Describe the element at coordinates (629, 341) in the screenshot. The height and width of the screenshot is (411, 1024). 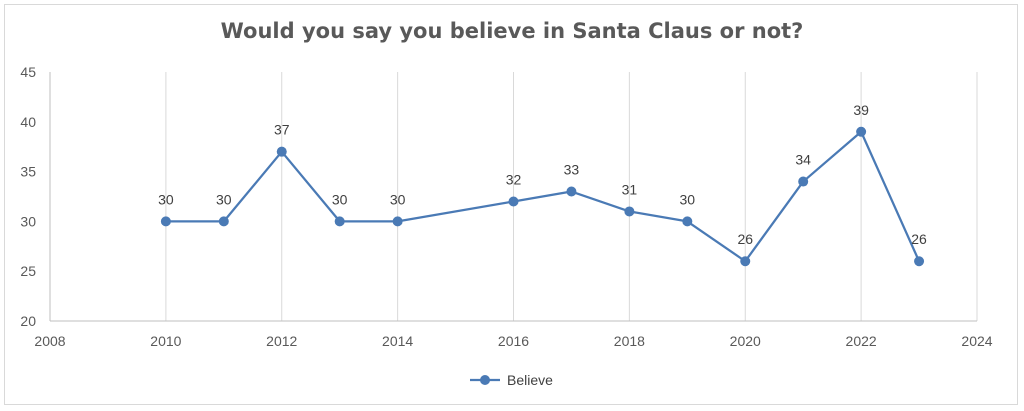
I see `x-tick-label: 2018` at that location.